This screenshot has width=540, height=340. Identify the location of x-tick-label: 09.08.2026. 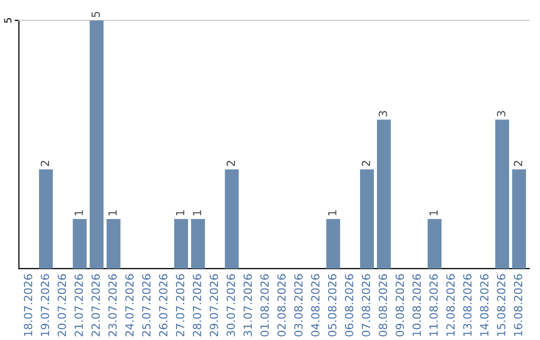
(400, 305).